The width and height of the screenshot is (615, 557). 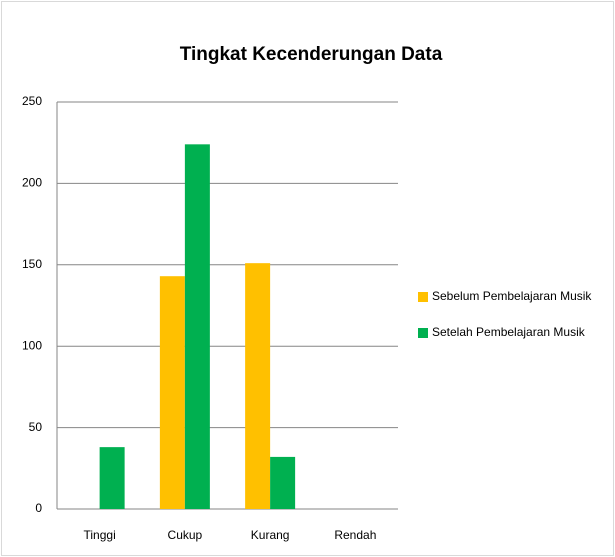 I want to click on y-tick-label: 50, so click(x=36, y=427).